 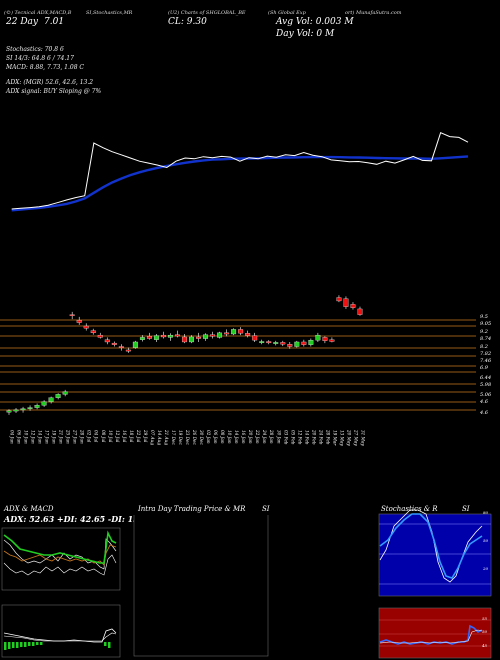 I want to click on date-label: 22 Jan, so click(x=257, y=436).